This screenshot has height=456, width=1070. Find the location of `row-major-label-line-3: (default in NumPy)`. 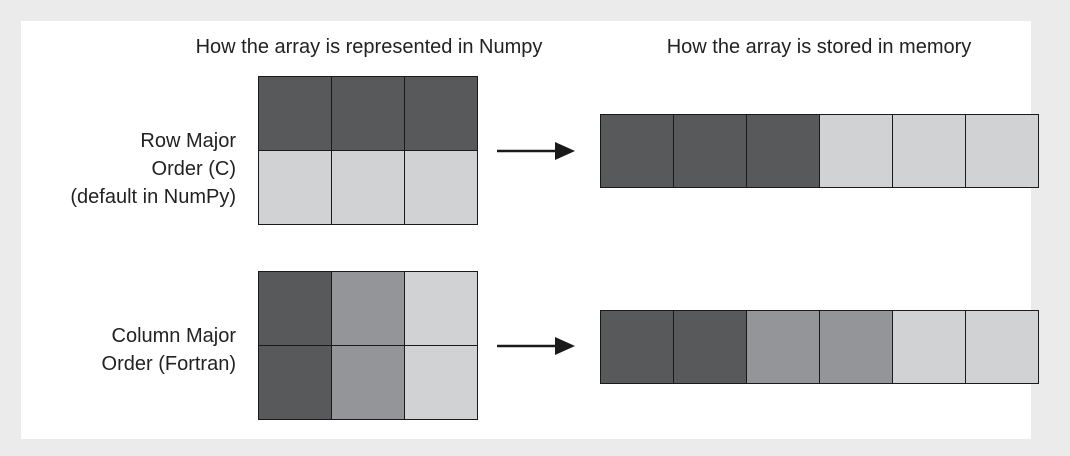

row-major-label-line-3: (default in NumPy) is located at coordinates (153, 197).